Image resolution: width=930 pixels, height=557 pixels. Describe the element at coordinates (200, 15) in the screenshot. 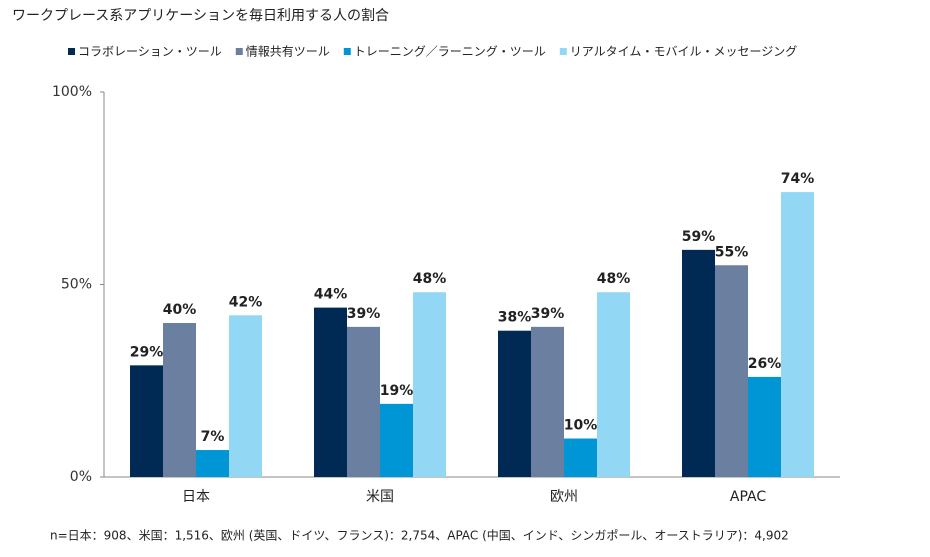

I see `chart-title: ワークプレース系アプリケーションを毎日利用する人の割合` at that location.